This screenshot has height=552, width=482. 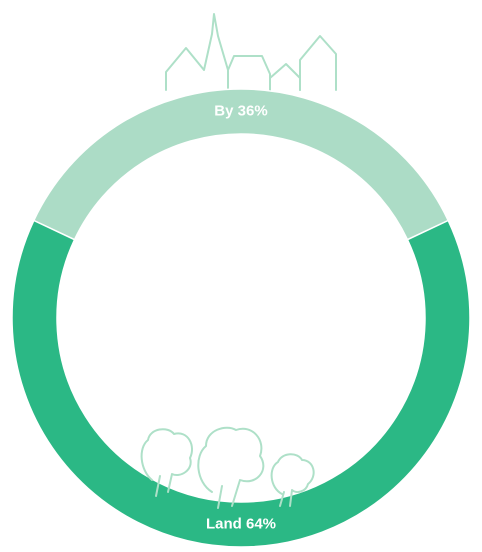 I want to click on city-illustration, so click(x=251, y=52).